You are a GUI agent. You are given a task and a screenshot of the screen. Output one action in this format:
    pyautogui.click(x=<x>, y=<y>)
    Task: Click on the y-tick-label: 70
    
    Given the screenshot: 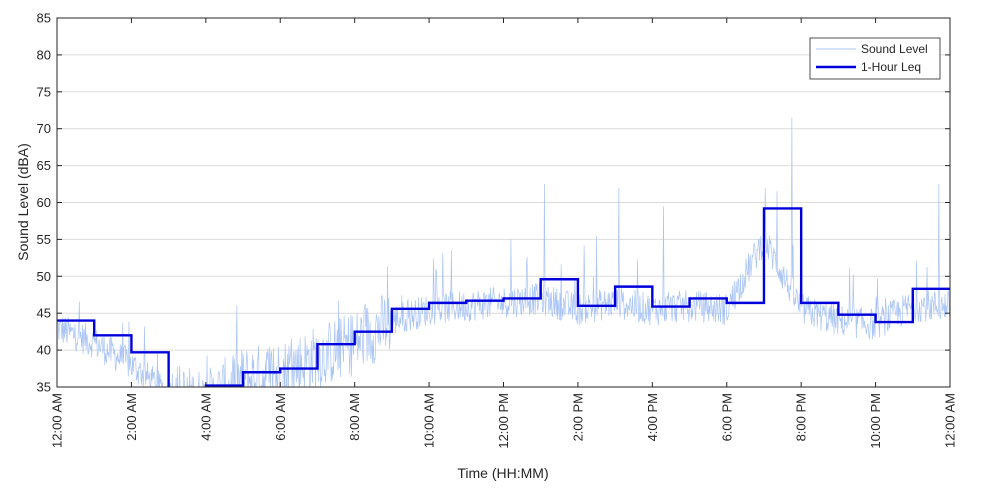 What is the action you would take?
    pyautogui.click(x=44, y=128)
    